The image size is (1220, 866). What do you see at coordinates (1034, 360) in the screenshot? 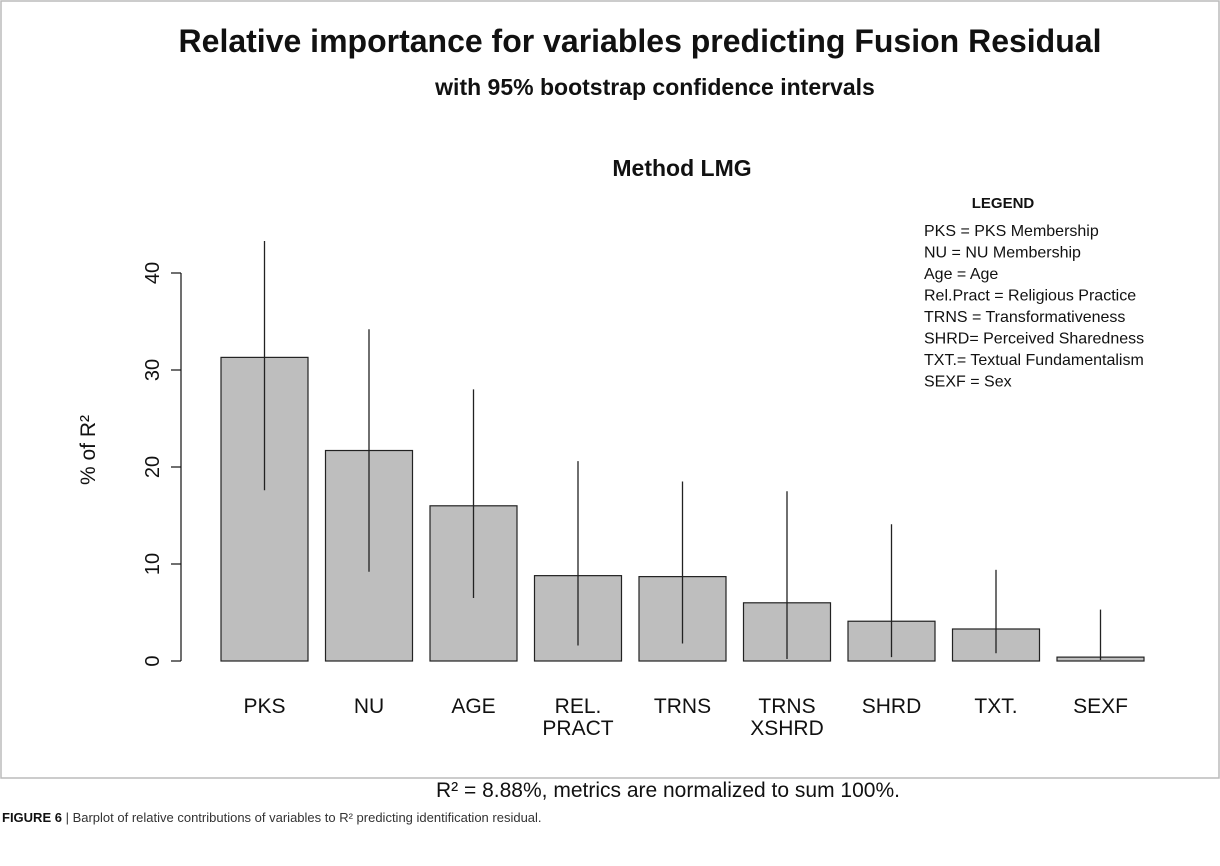
I see `legend-entry: TXT.= Textual Fundamentalism` at bounding box center [1034, 360].